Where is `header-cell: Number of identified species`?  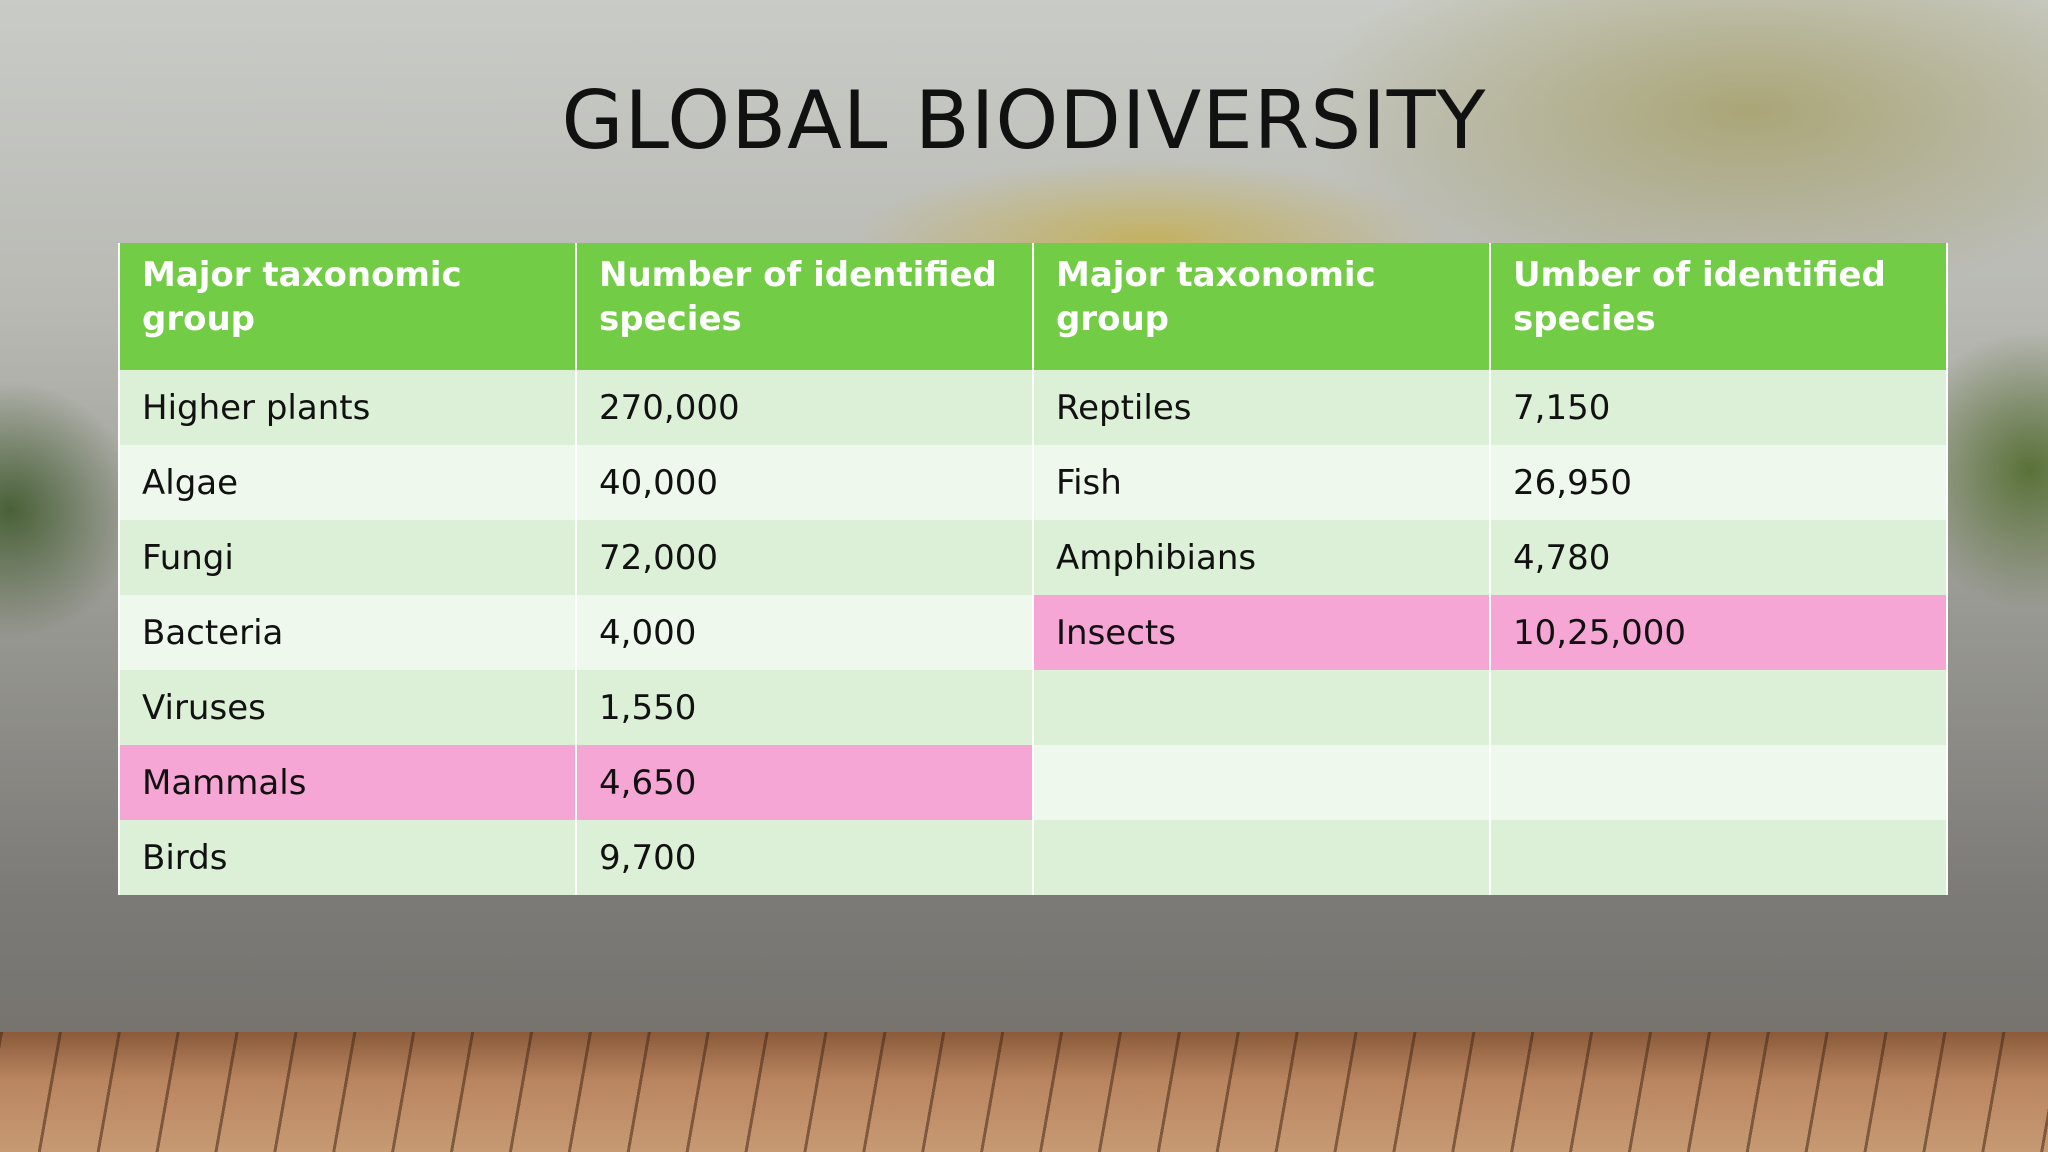
header-cell: Number of identified species is located at coordinates (804, 306).